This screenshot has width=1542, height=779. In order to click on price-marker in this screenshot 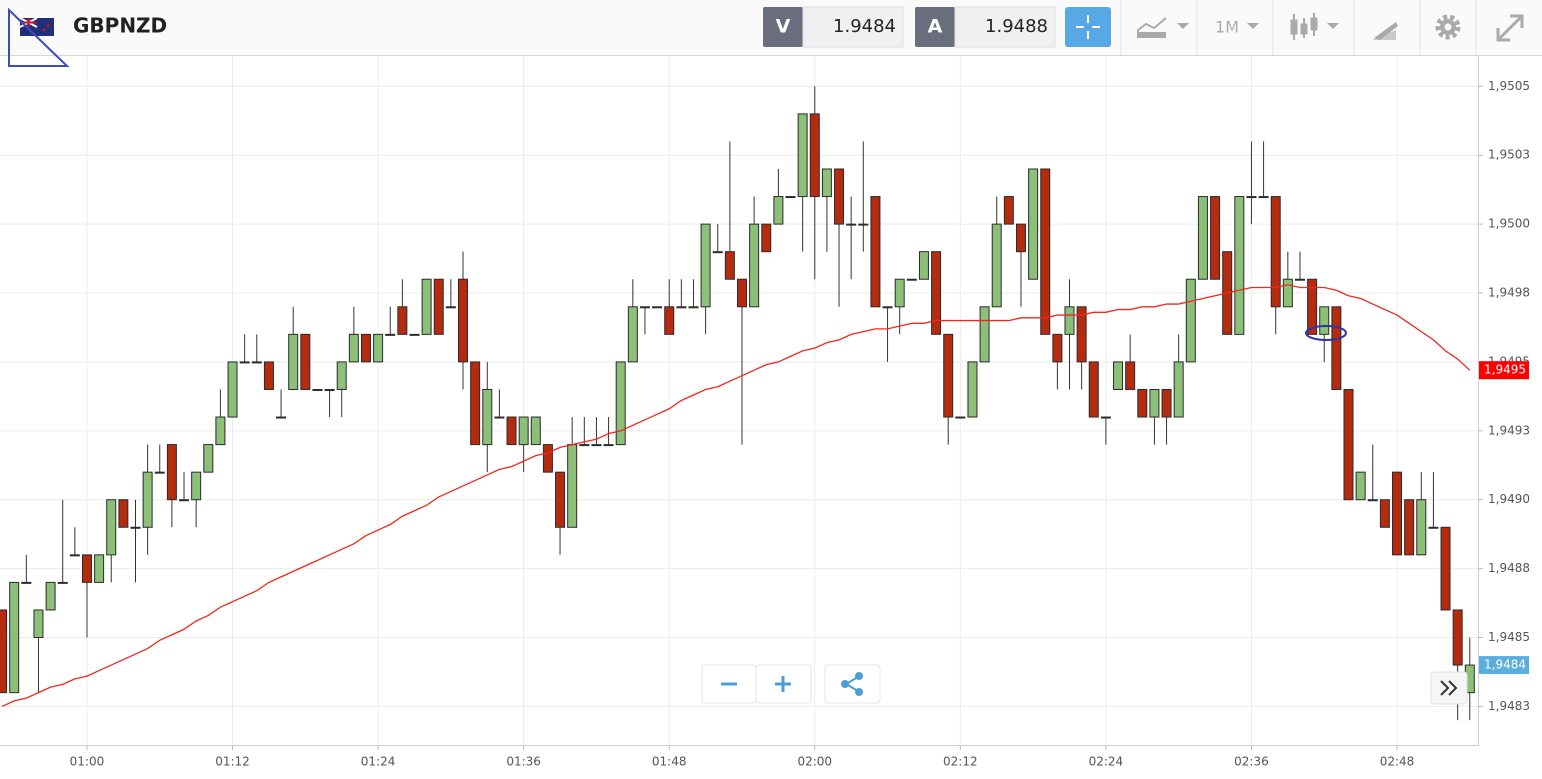, I will do `click(1504, 370)`.